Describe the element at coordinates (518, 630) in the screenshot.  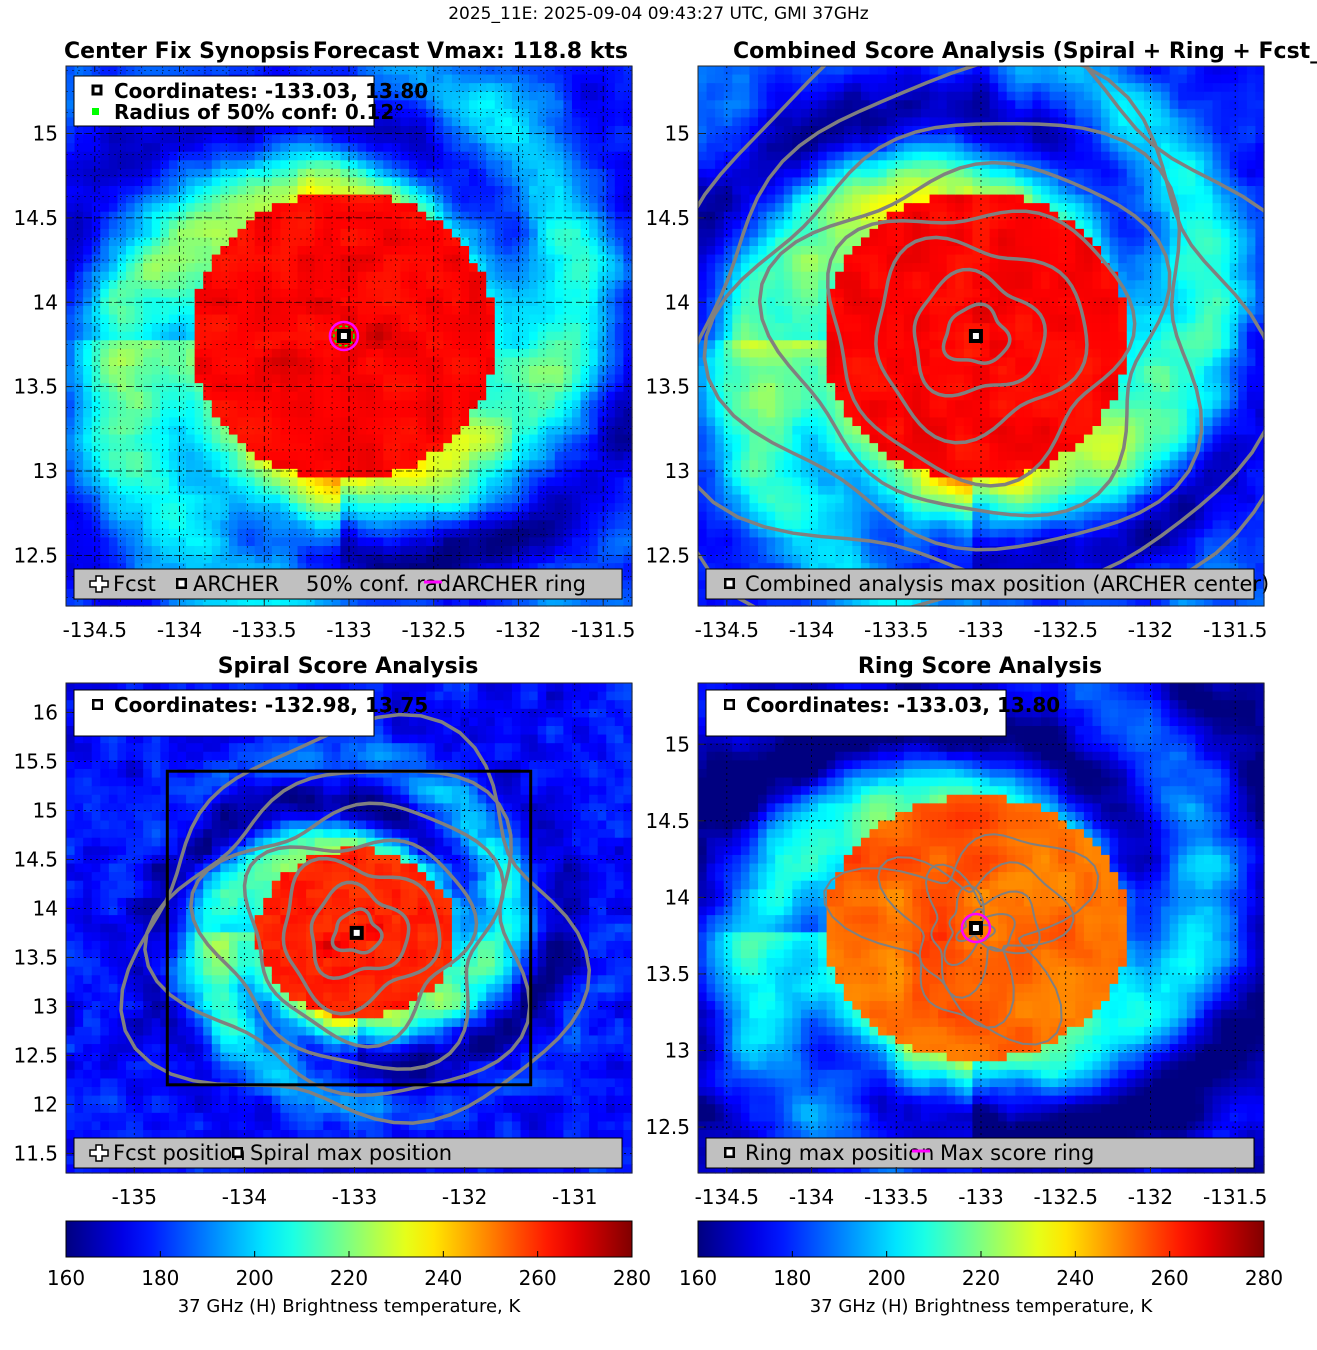
I see `x-tick-label: -132` at that location.